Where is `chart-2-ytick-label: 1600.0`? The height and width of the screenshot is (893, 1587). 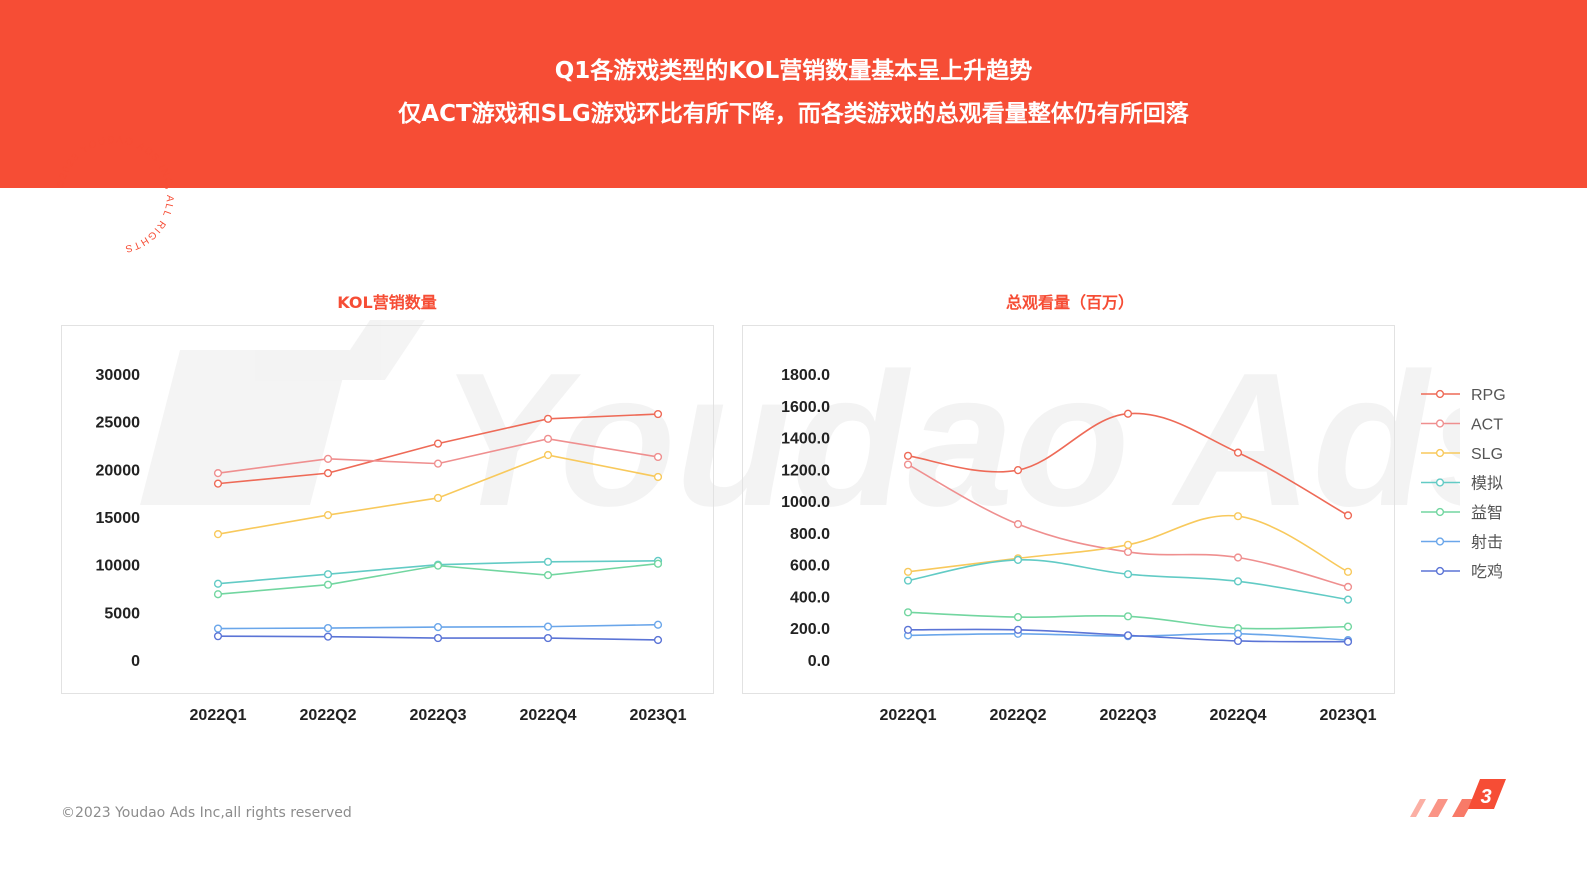 chart-2-ytick-label: 1600.0 is located at coordinates (805, 407).